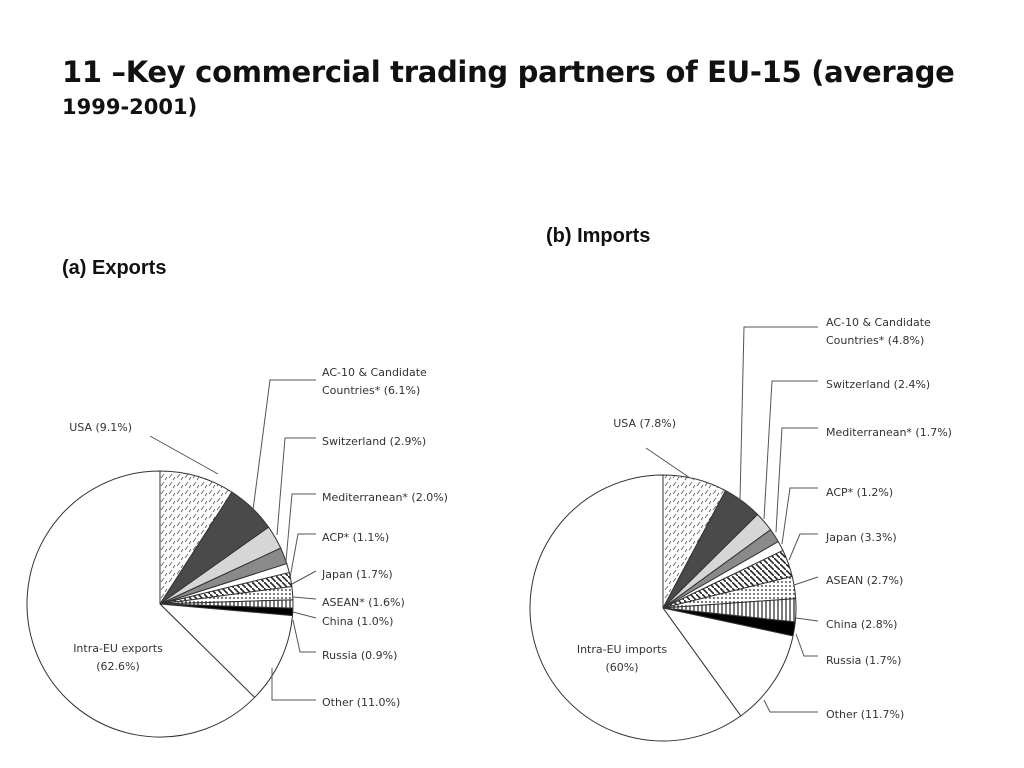 This screenshot has height=768, width=1024. I want to click on imports-label-japan: Japan (3.3%), so click(861, 537).